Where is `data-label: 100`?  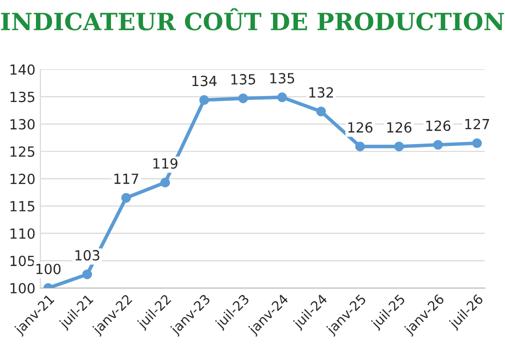 data-label: 100 is located at coordinates (48, 269).